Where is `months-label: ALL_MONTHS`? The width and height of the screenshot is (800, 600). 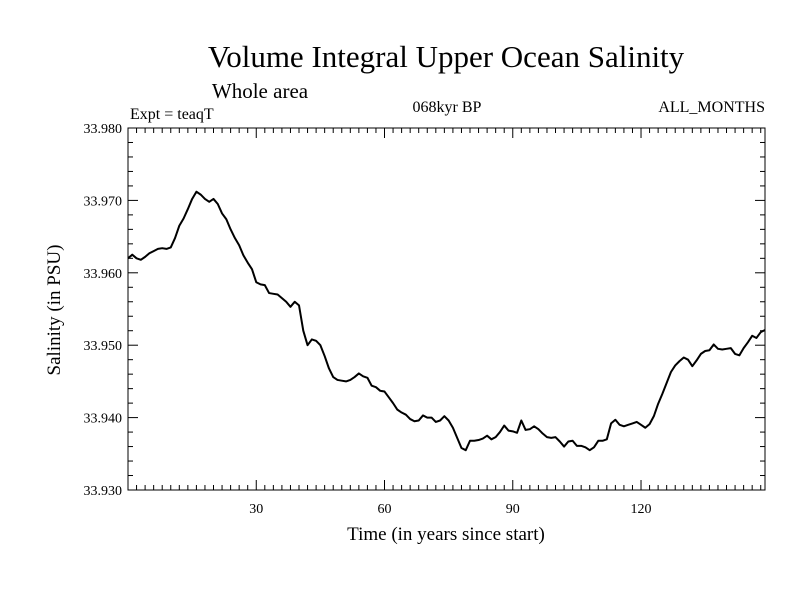
months-label: ALL_MONTHS is located at coordinates (711, 107).